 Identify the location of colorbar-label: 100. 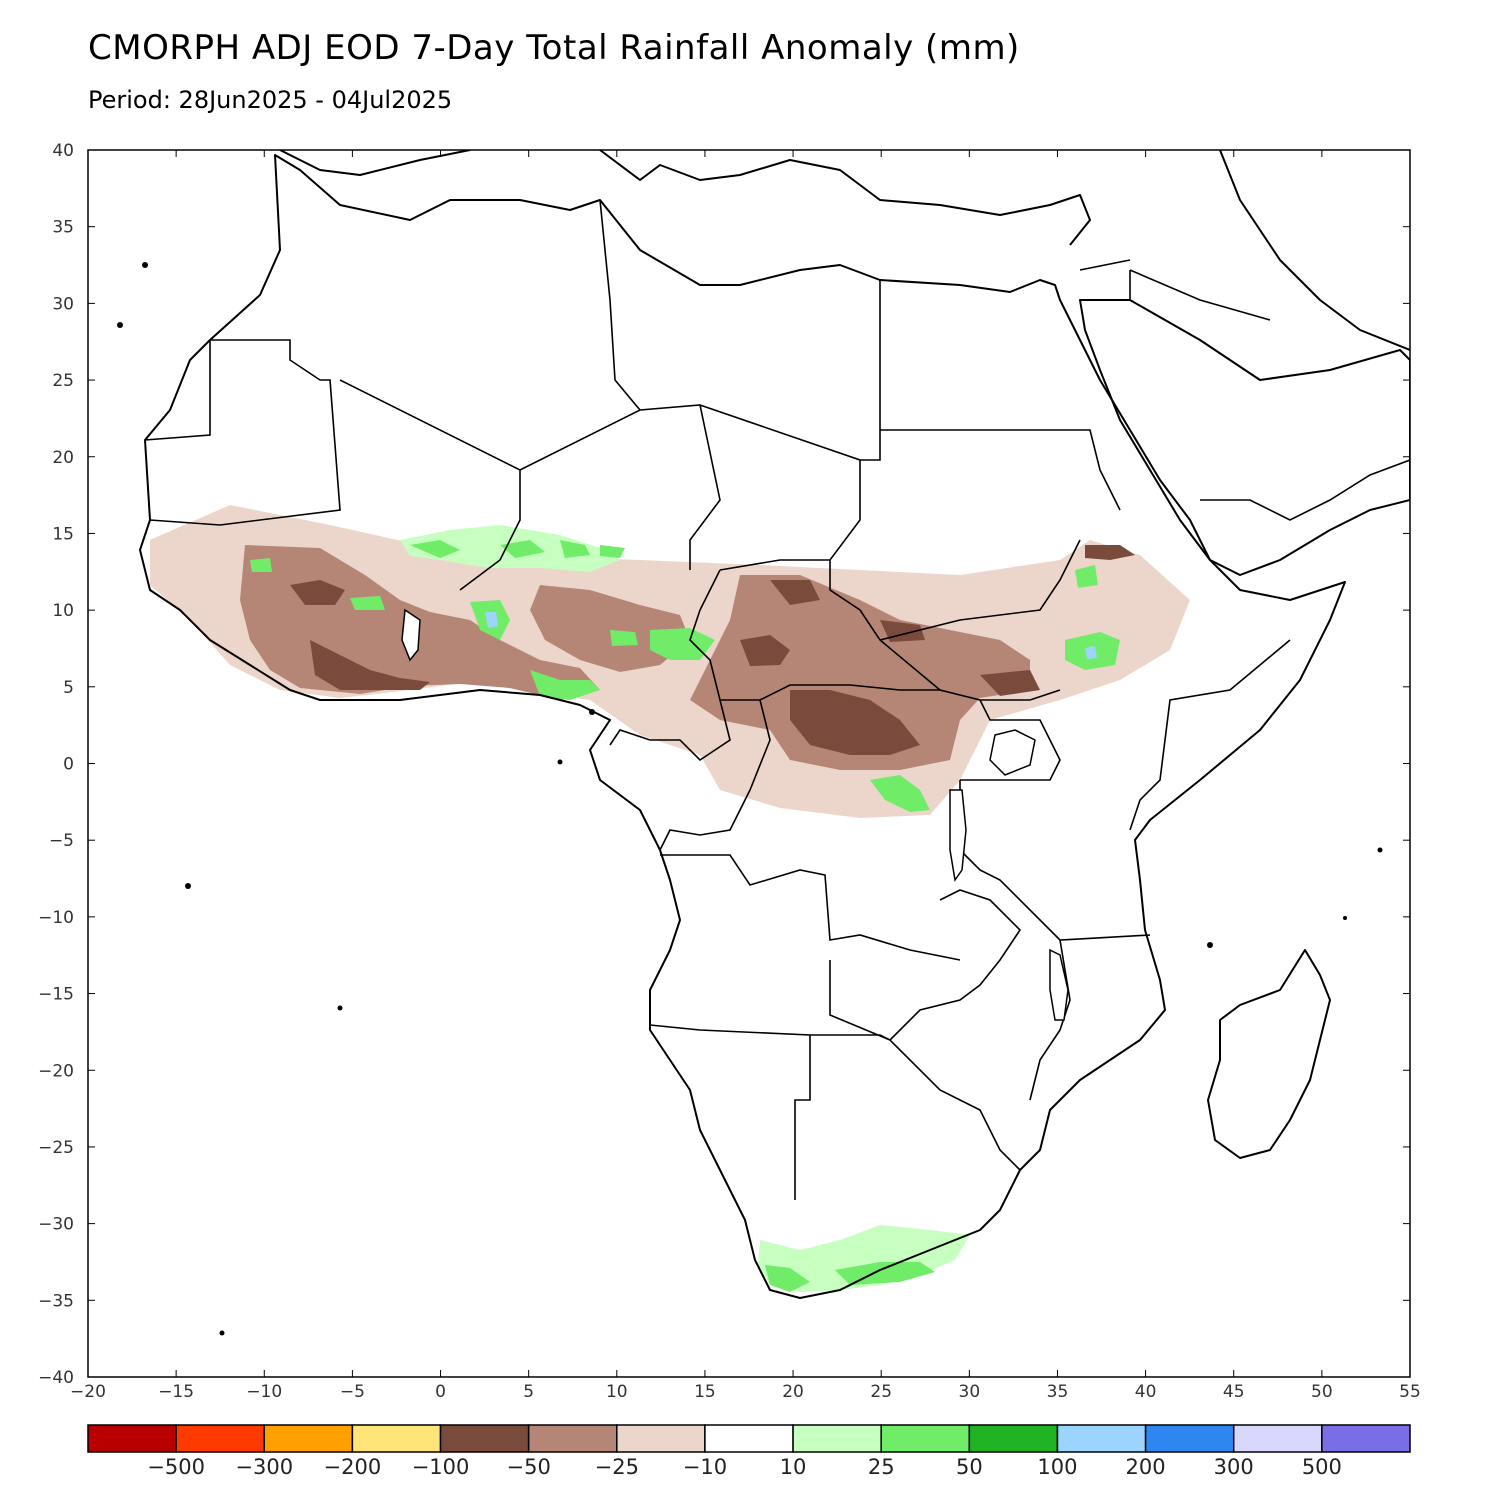
(1057, 1467).